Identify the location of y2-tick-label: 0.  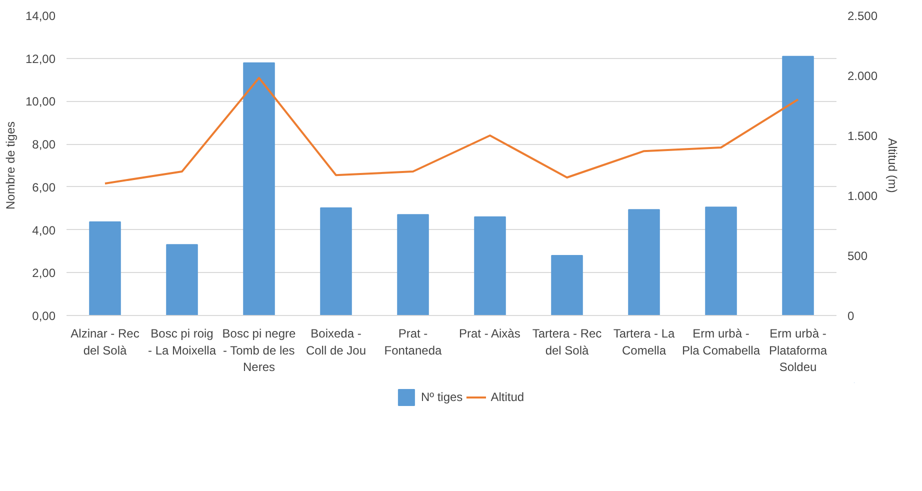
(851, 316).